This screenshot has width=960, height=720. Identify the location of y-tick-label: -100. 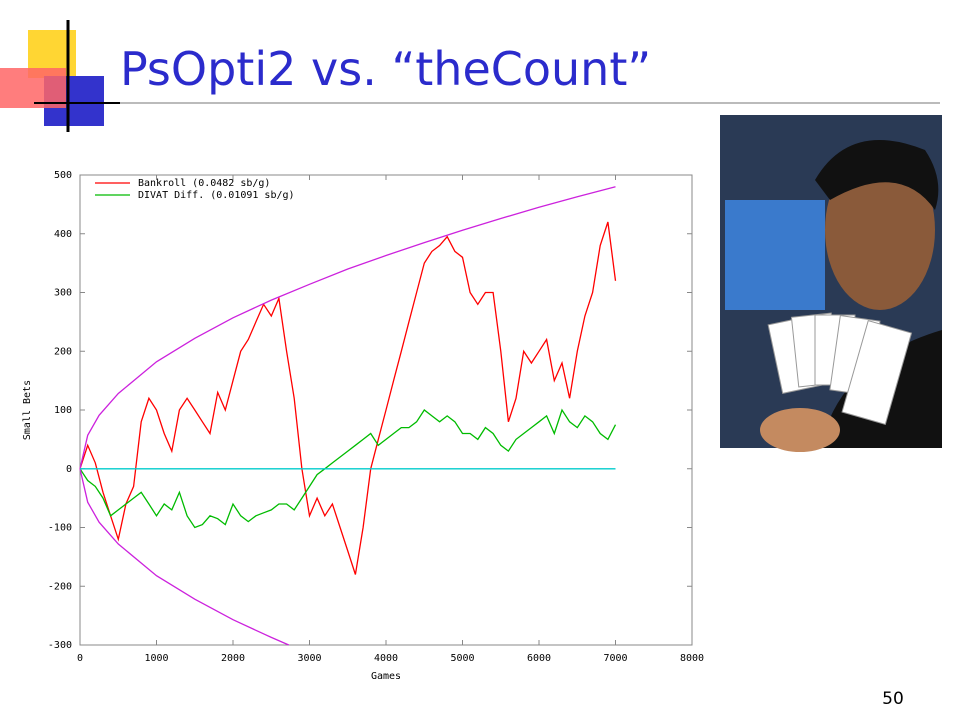
(60, 528).